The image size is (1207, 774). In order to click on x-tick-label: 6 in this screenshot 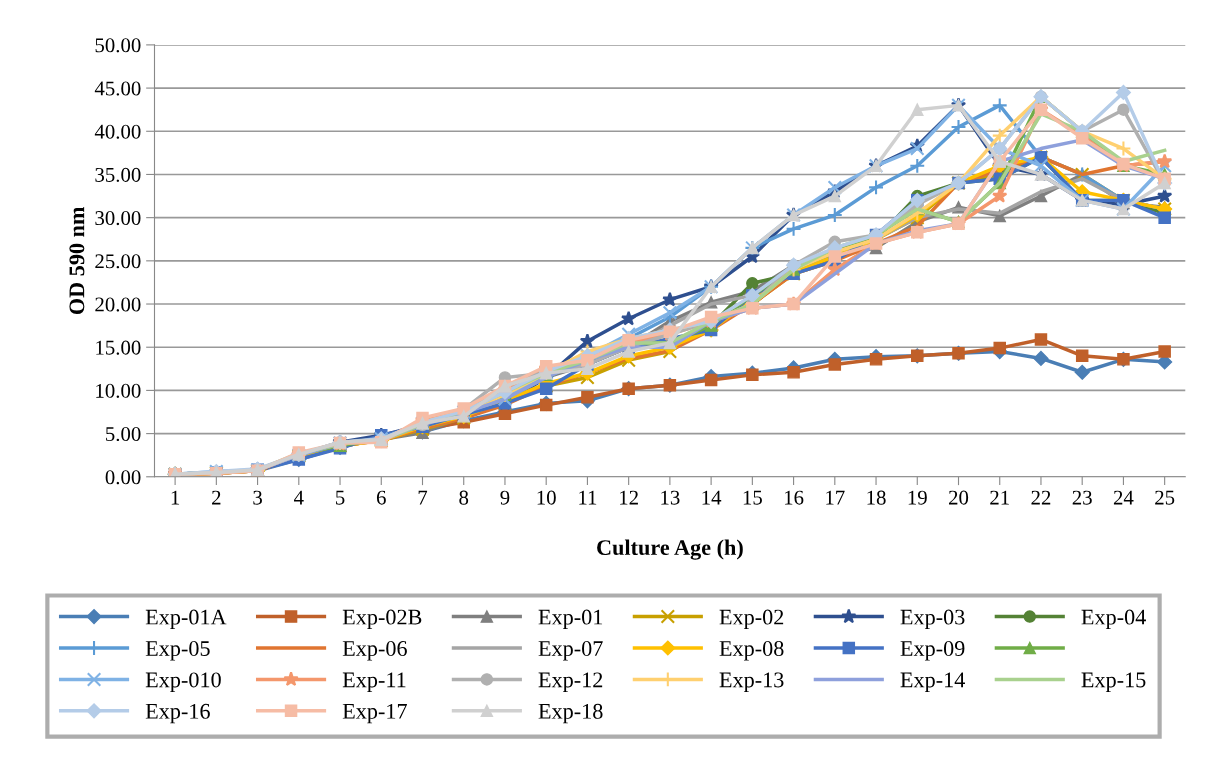, I will do `click(381, 497)`.